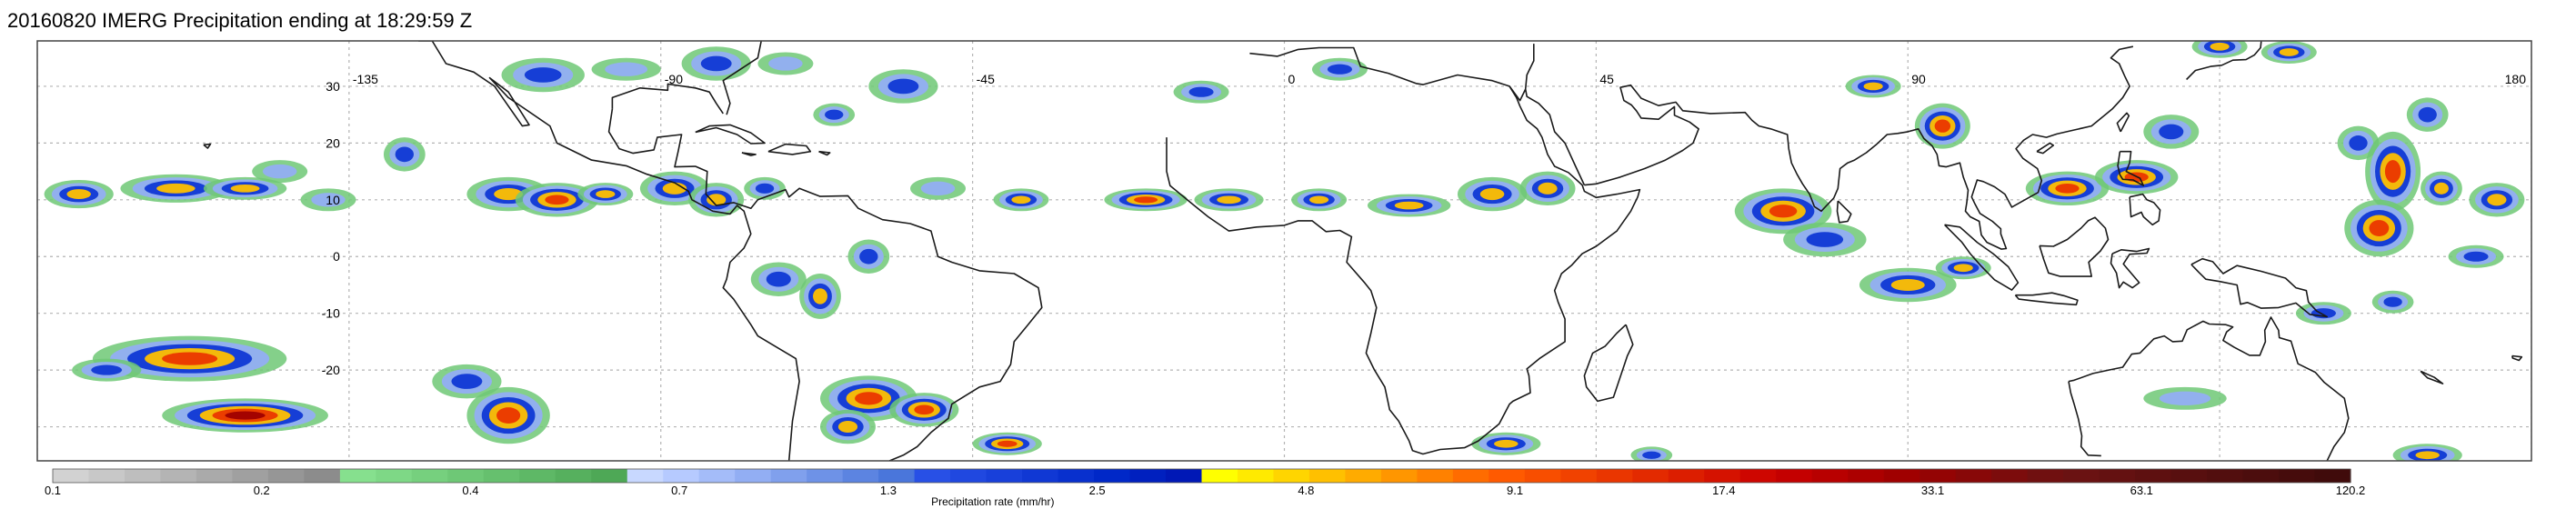 Image resolution: width=2576 pixels, height=519 pixels. I want to click on colorbar-tick-label: 120.2, so click(2351, 491).